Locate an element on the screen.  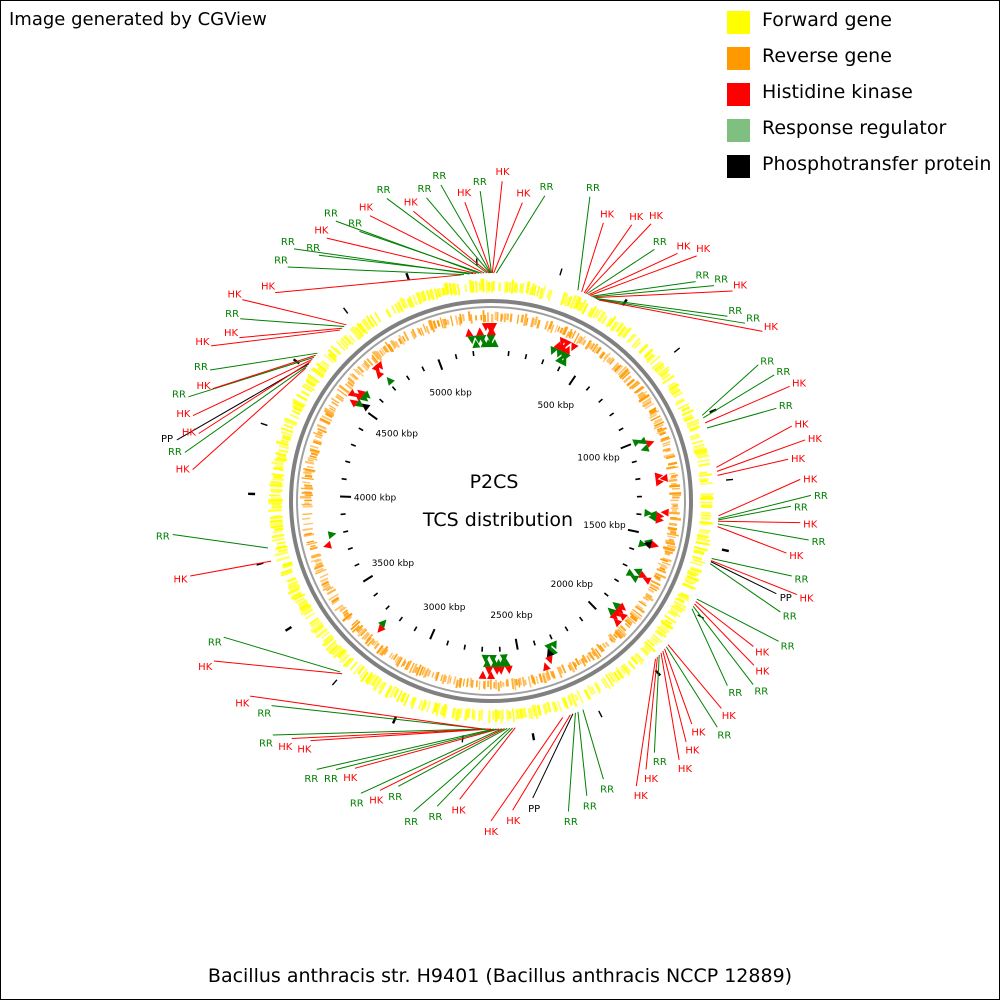
feature-marker is located at coordinates (509, 670).